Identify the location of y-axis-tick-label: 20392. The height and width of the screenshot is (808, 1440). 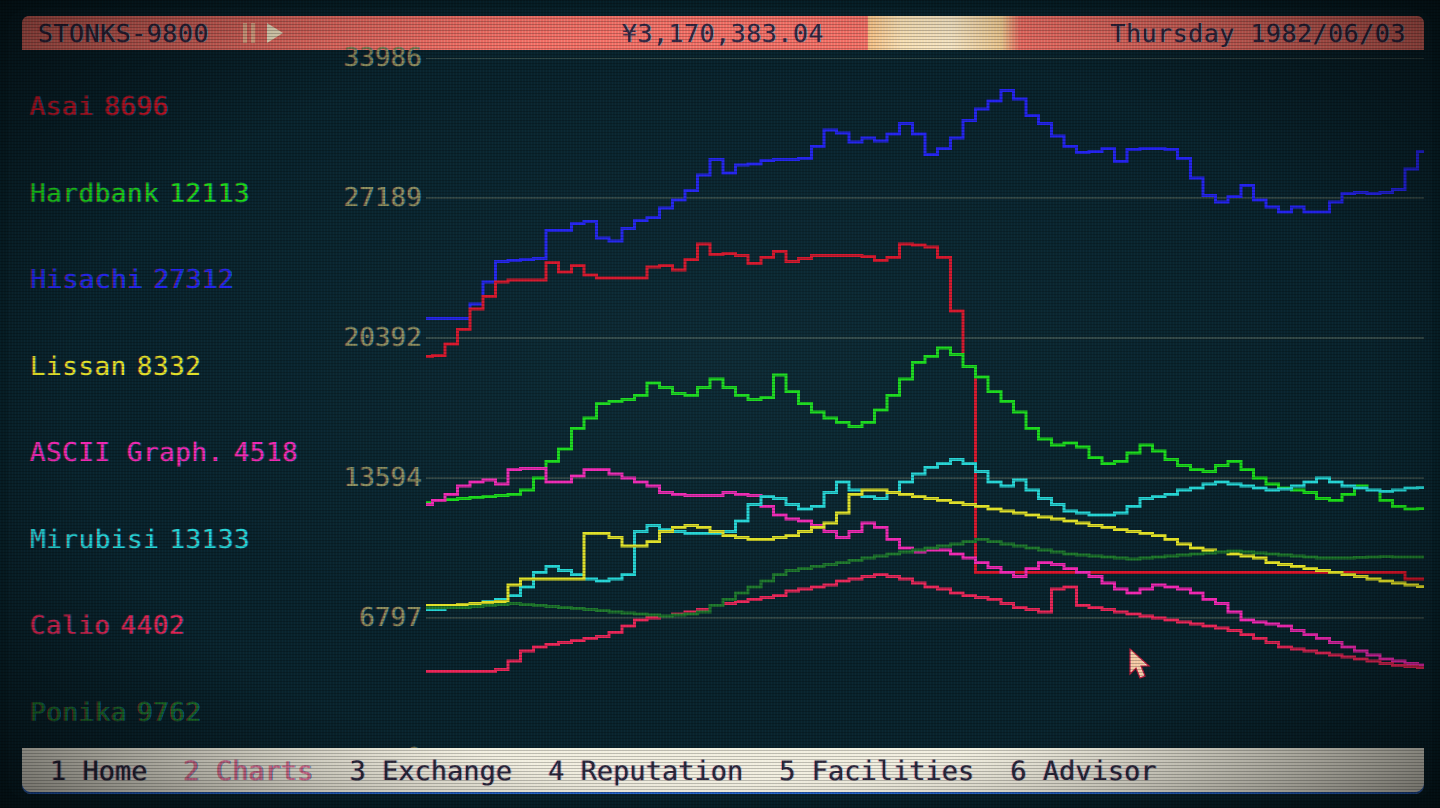
(382, 337).